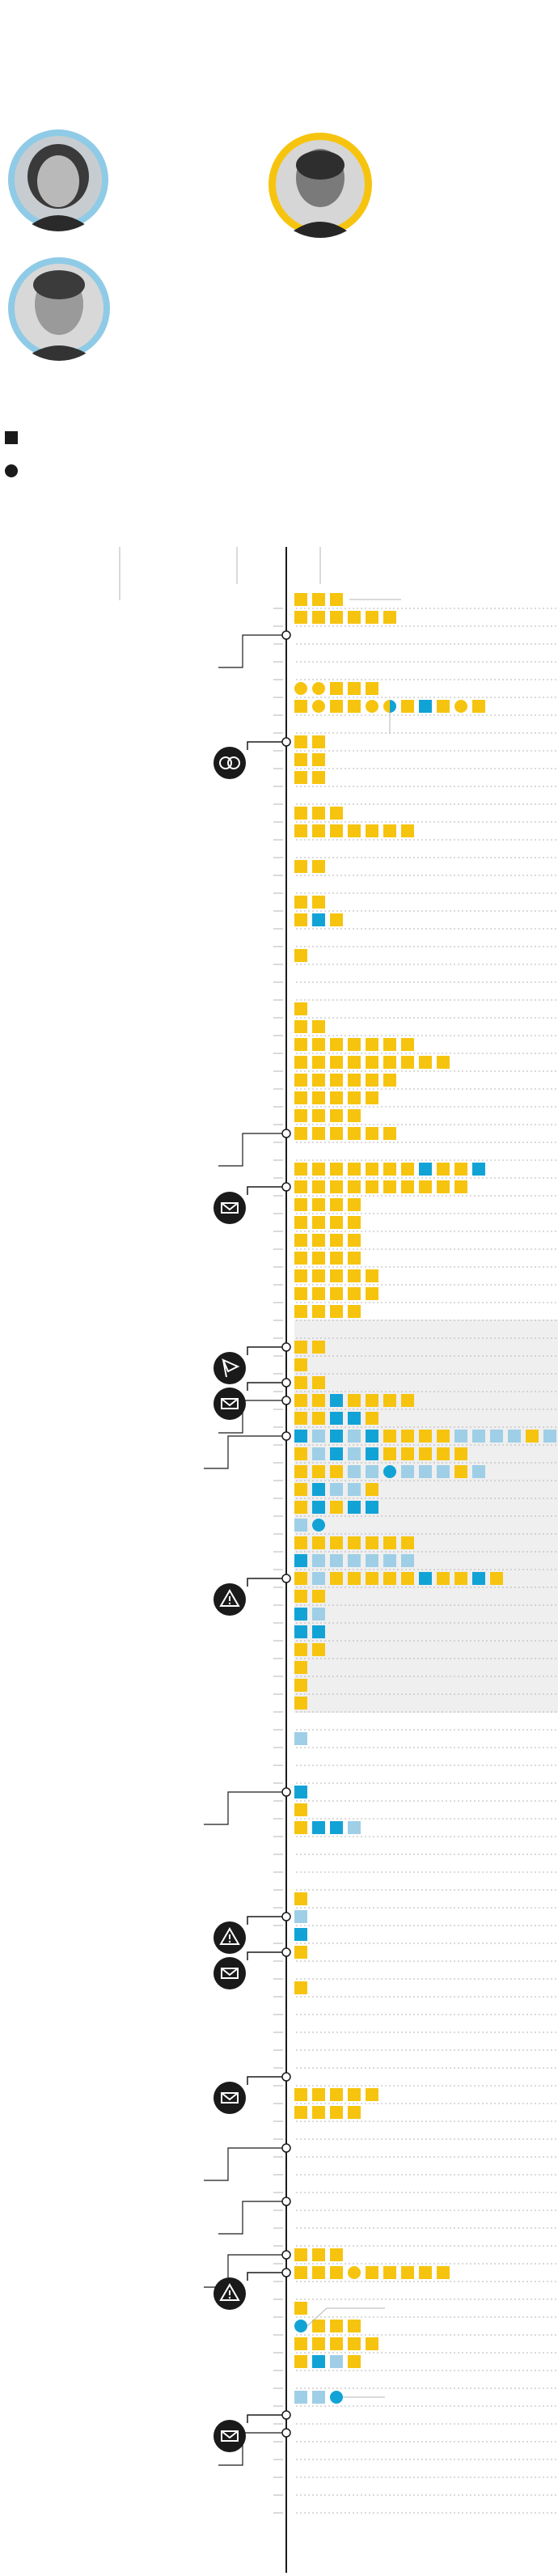 The height and width of the screenshot is (2576, 558). Describe the element at coordinates (393, 706) in the screenshot. I see `half-right` at that location.